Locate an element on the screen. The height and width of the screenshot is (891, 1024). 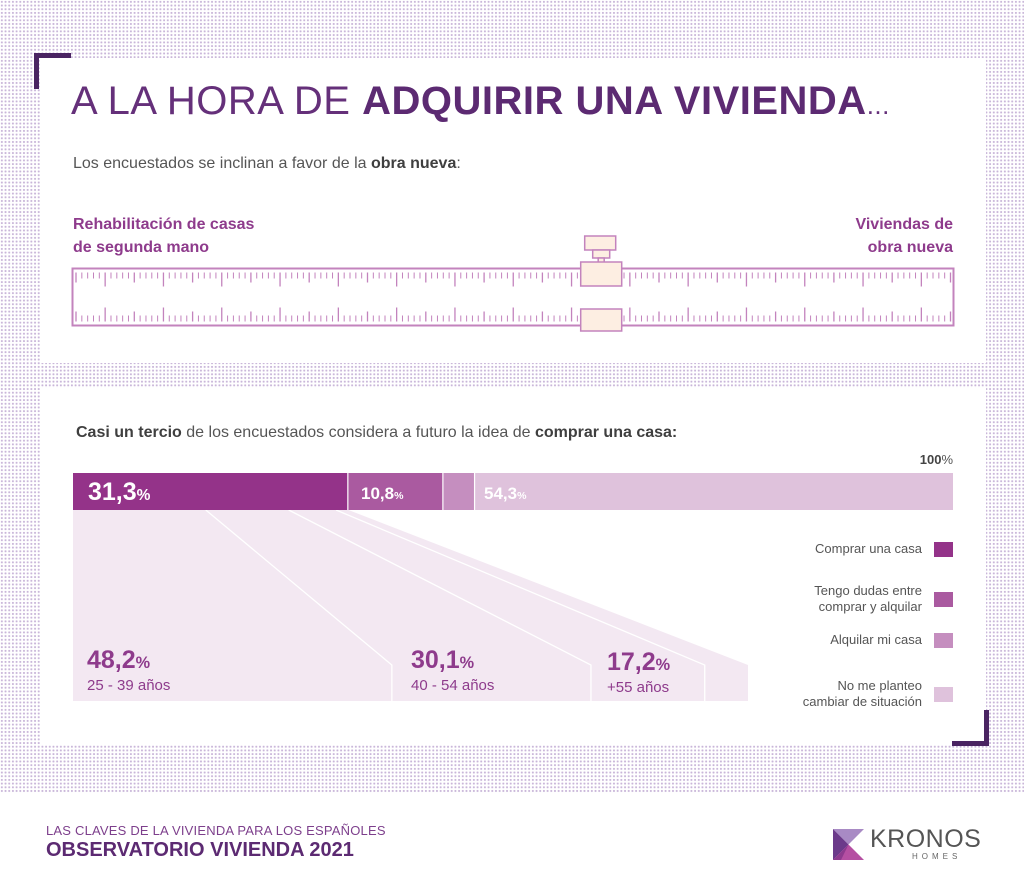
ruler-left-label: Rehabilitación de casas de segunda mano is located at coordinates (163, 236).